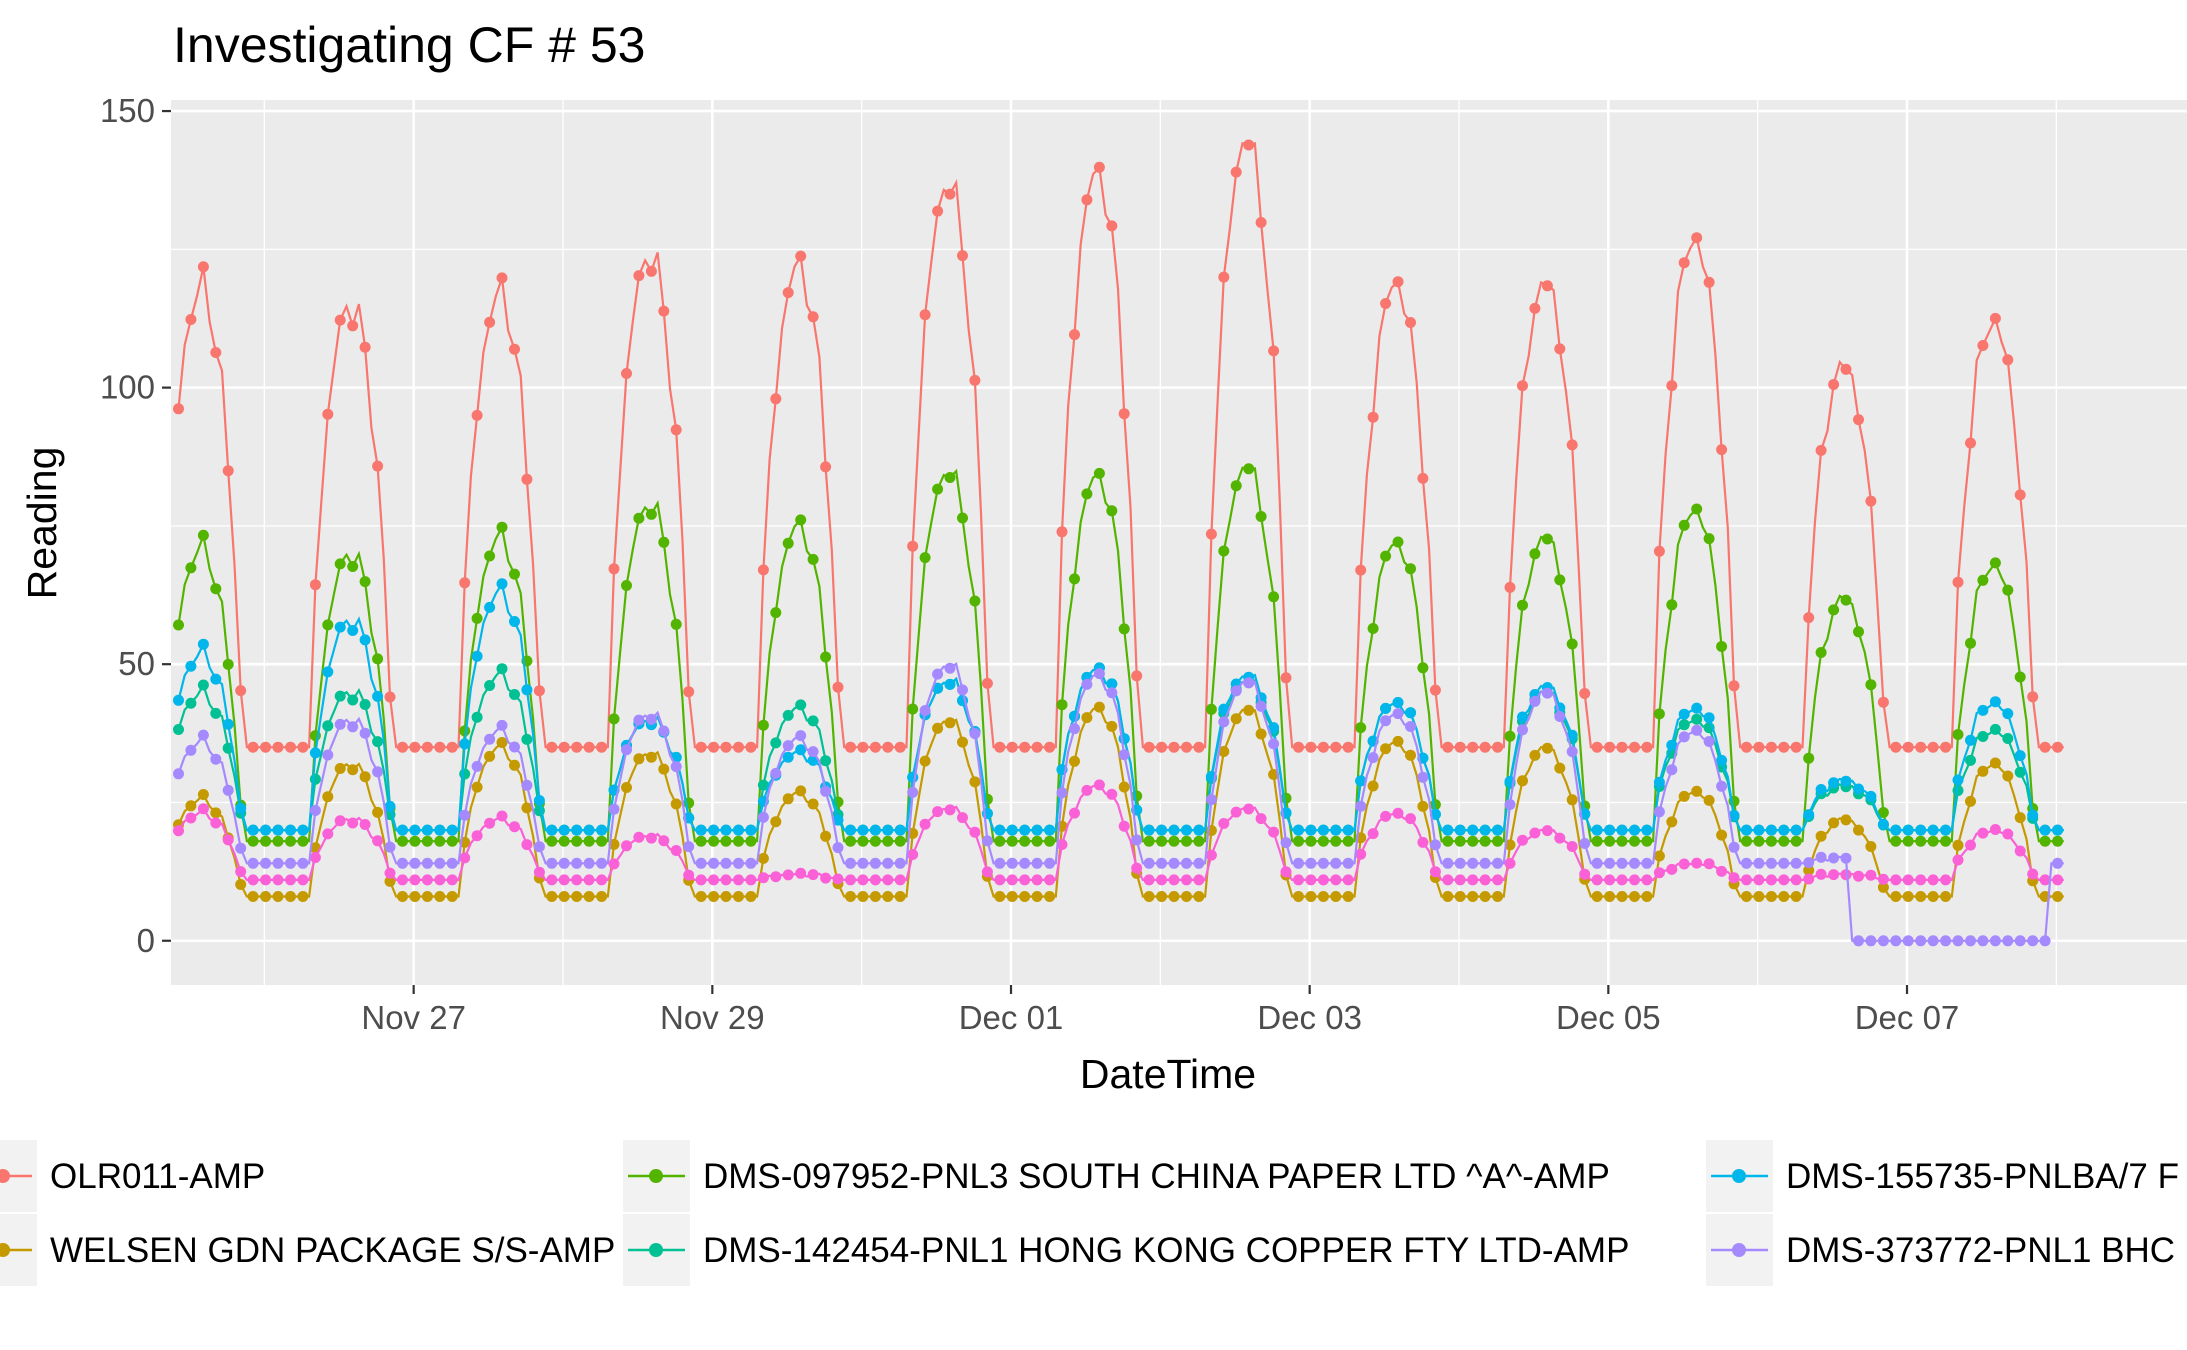 This screenshot has height=1350, width=2187. What do you see at coordinates (712, 1017) in the screenshot?
I see `x-tick-label: Nov 29` at bounding box center [712, 1017].